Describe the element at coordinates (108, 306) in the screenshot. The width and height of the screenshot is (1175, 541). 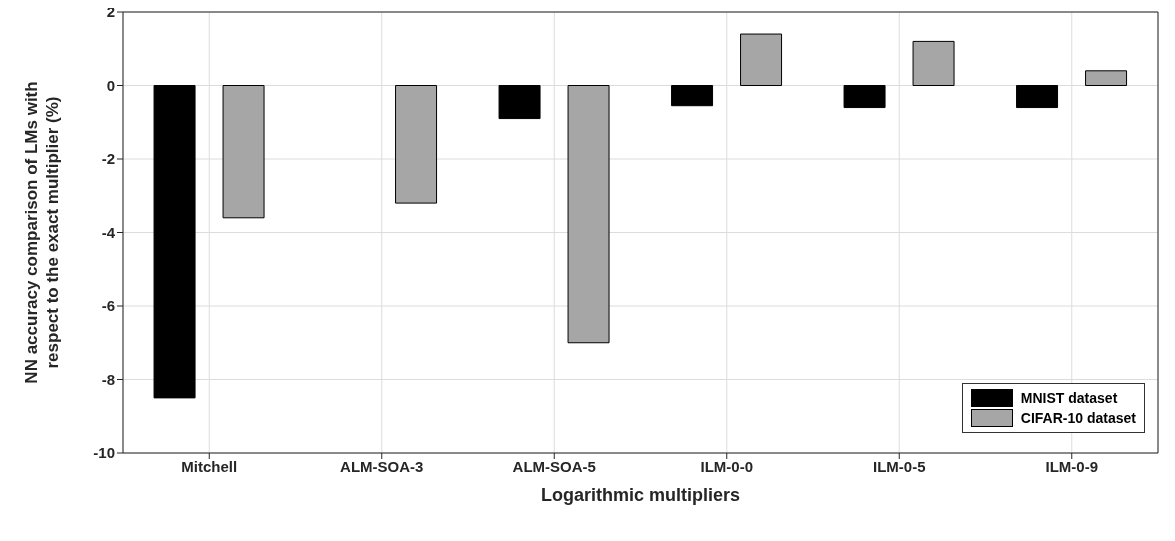
I see `y-tick-label: -6` at that location.